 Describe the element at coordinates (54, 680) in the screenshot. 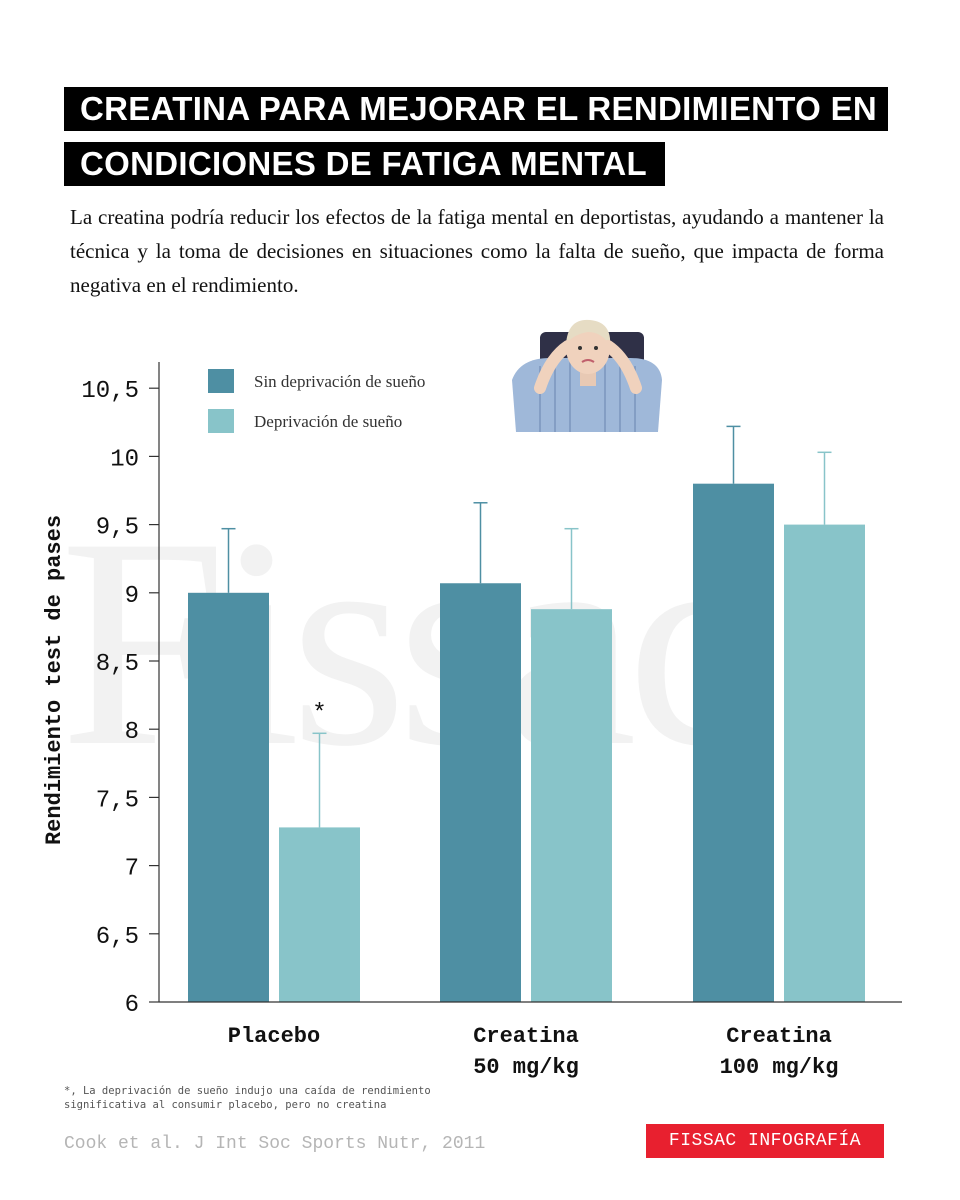

I see `y-axis-label: Rendimiento test de pases` at that location.